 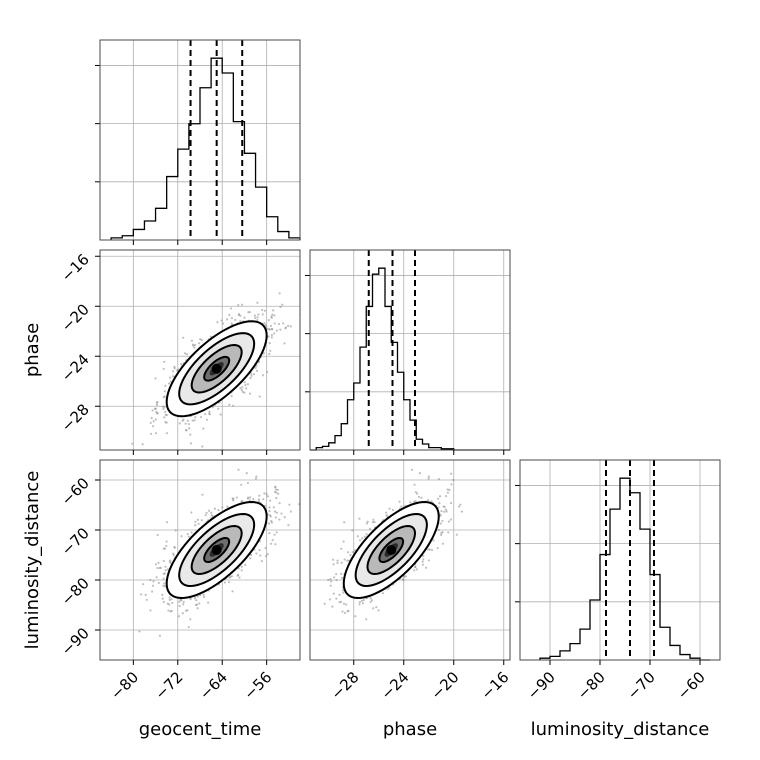 What do you see at coordinates (410, 350) in the screenshot?
I see `hist-phase-frame` at bounding box center [410, 350].